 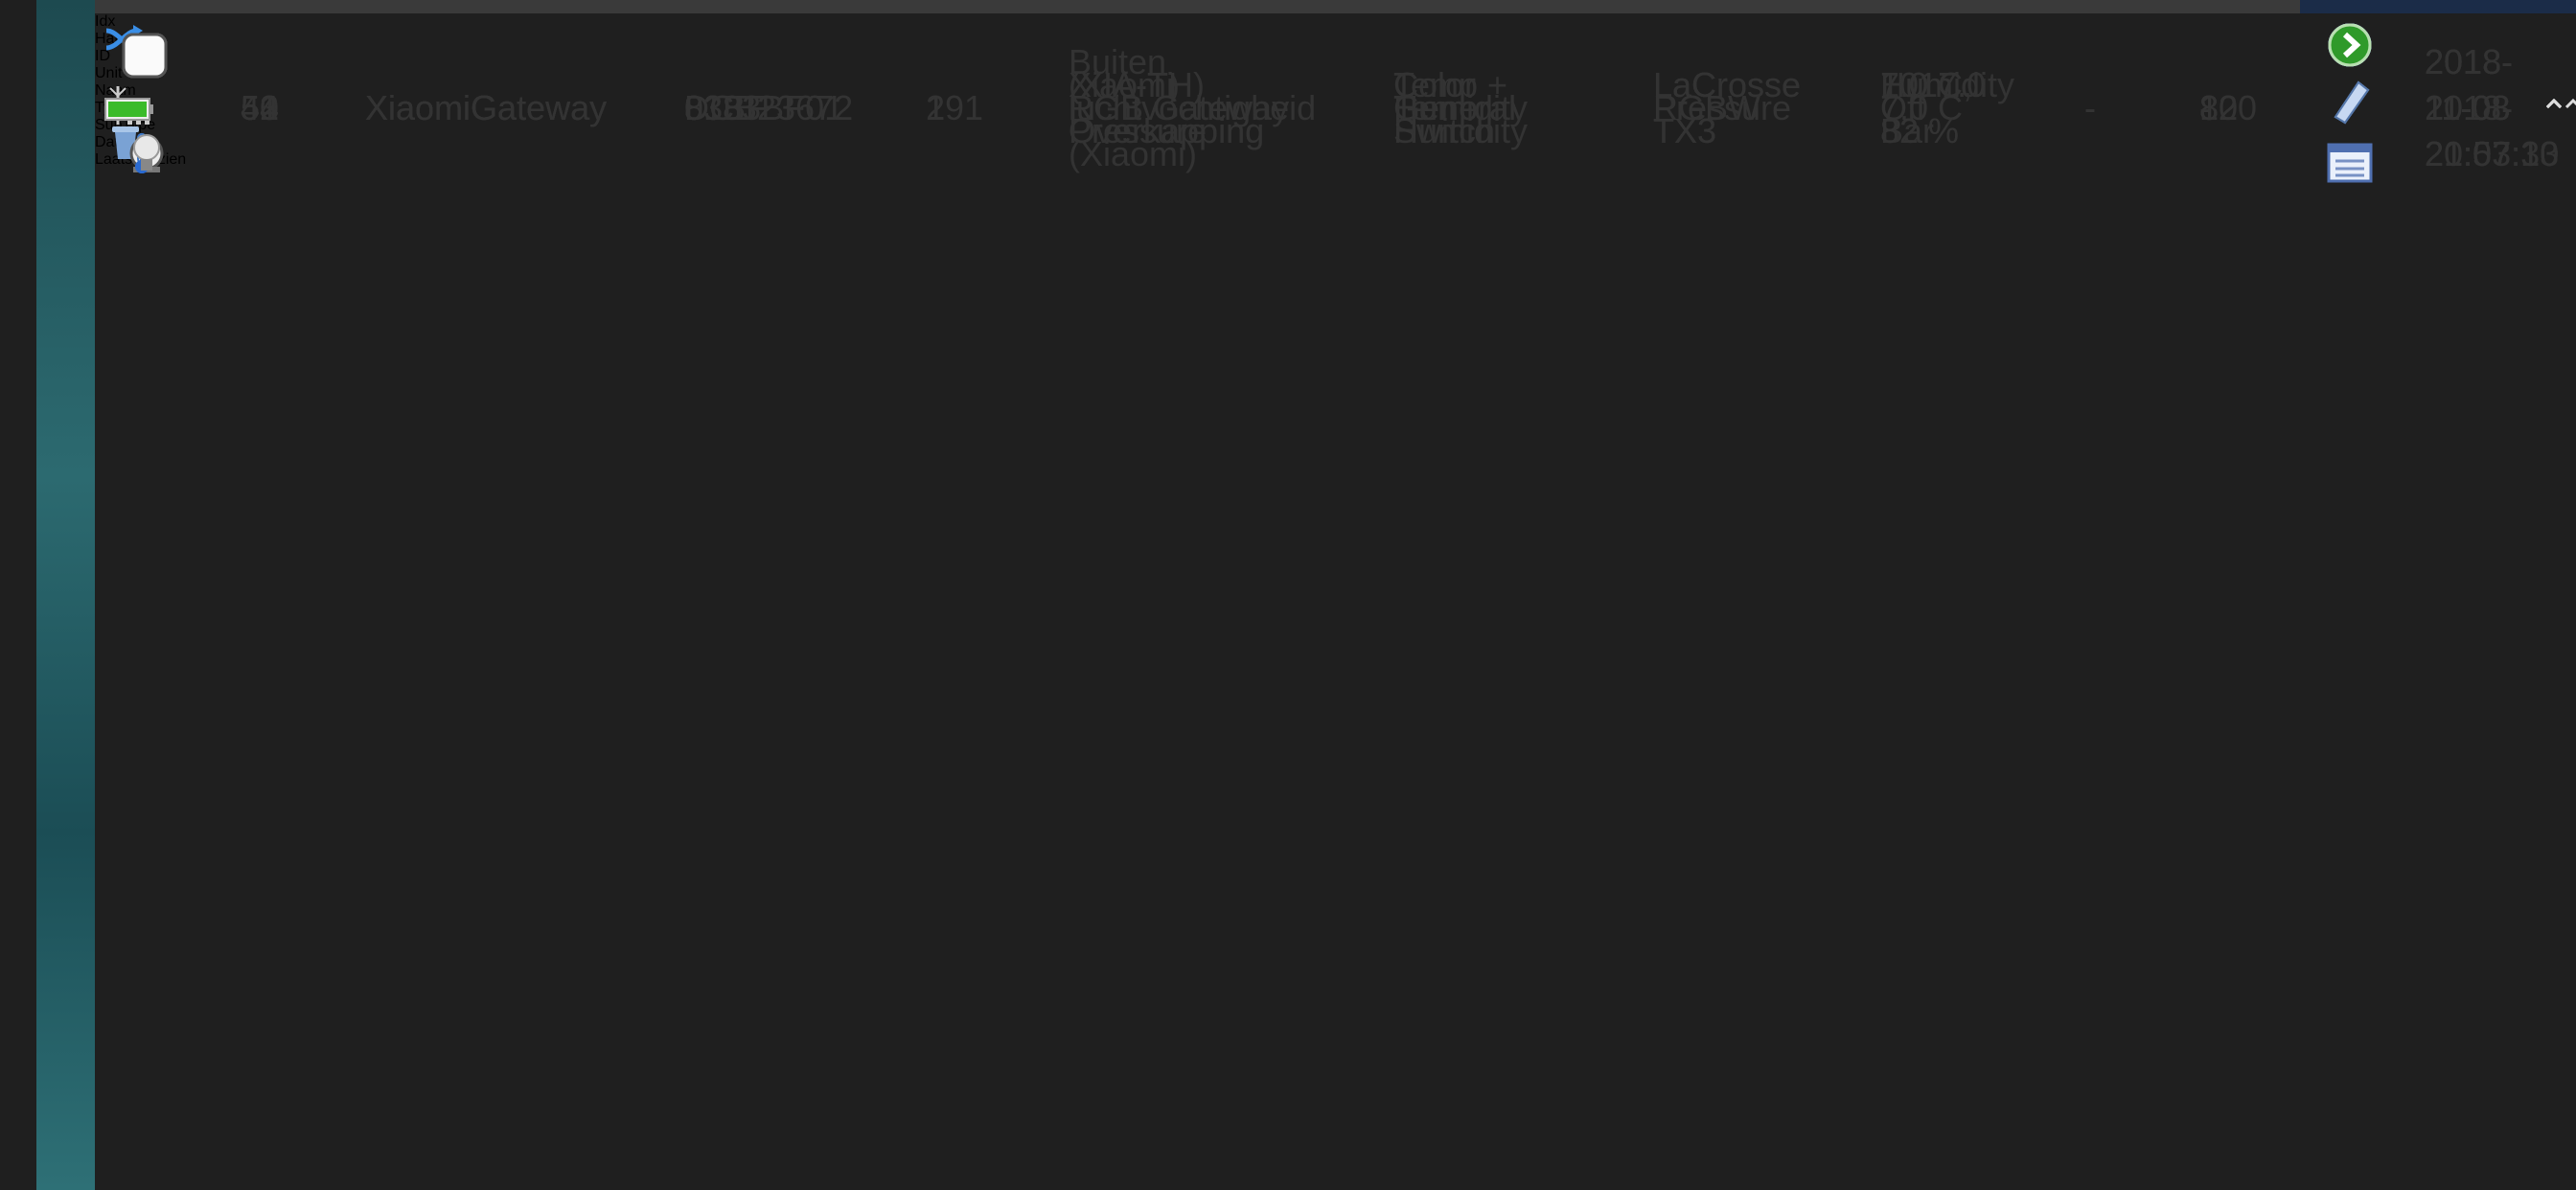 What do you see at coordinates (2219, 107) in the screenshot?
I see `table-cell: 82` at bounding box center [2219, 107].